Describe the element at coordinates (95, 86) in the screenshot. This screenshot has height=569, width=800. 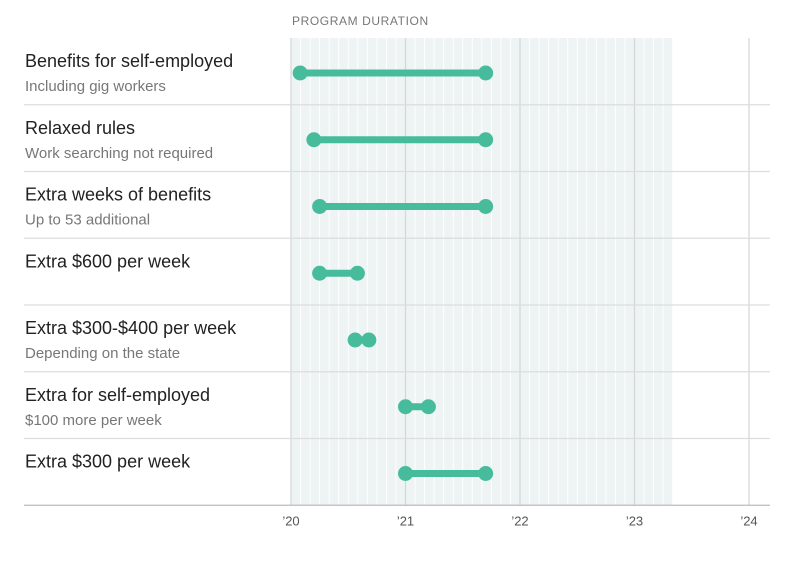
I see `row-sublabel: Including gig workers` at that location.